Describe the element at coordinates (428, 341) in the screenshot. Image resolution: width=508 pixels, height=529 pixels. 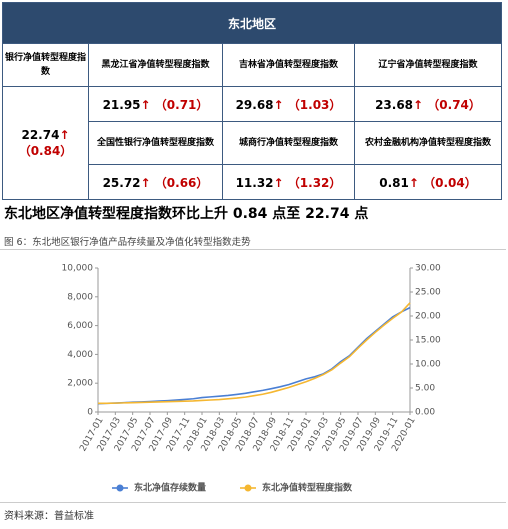
I see `y2-tick-label: 15.00` at that location.